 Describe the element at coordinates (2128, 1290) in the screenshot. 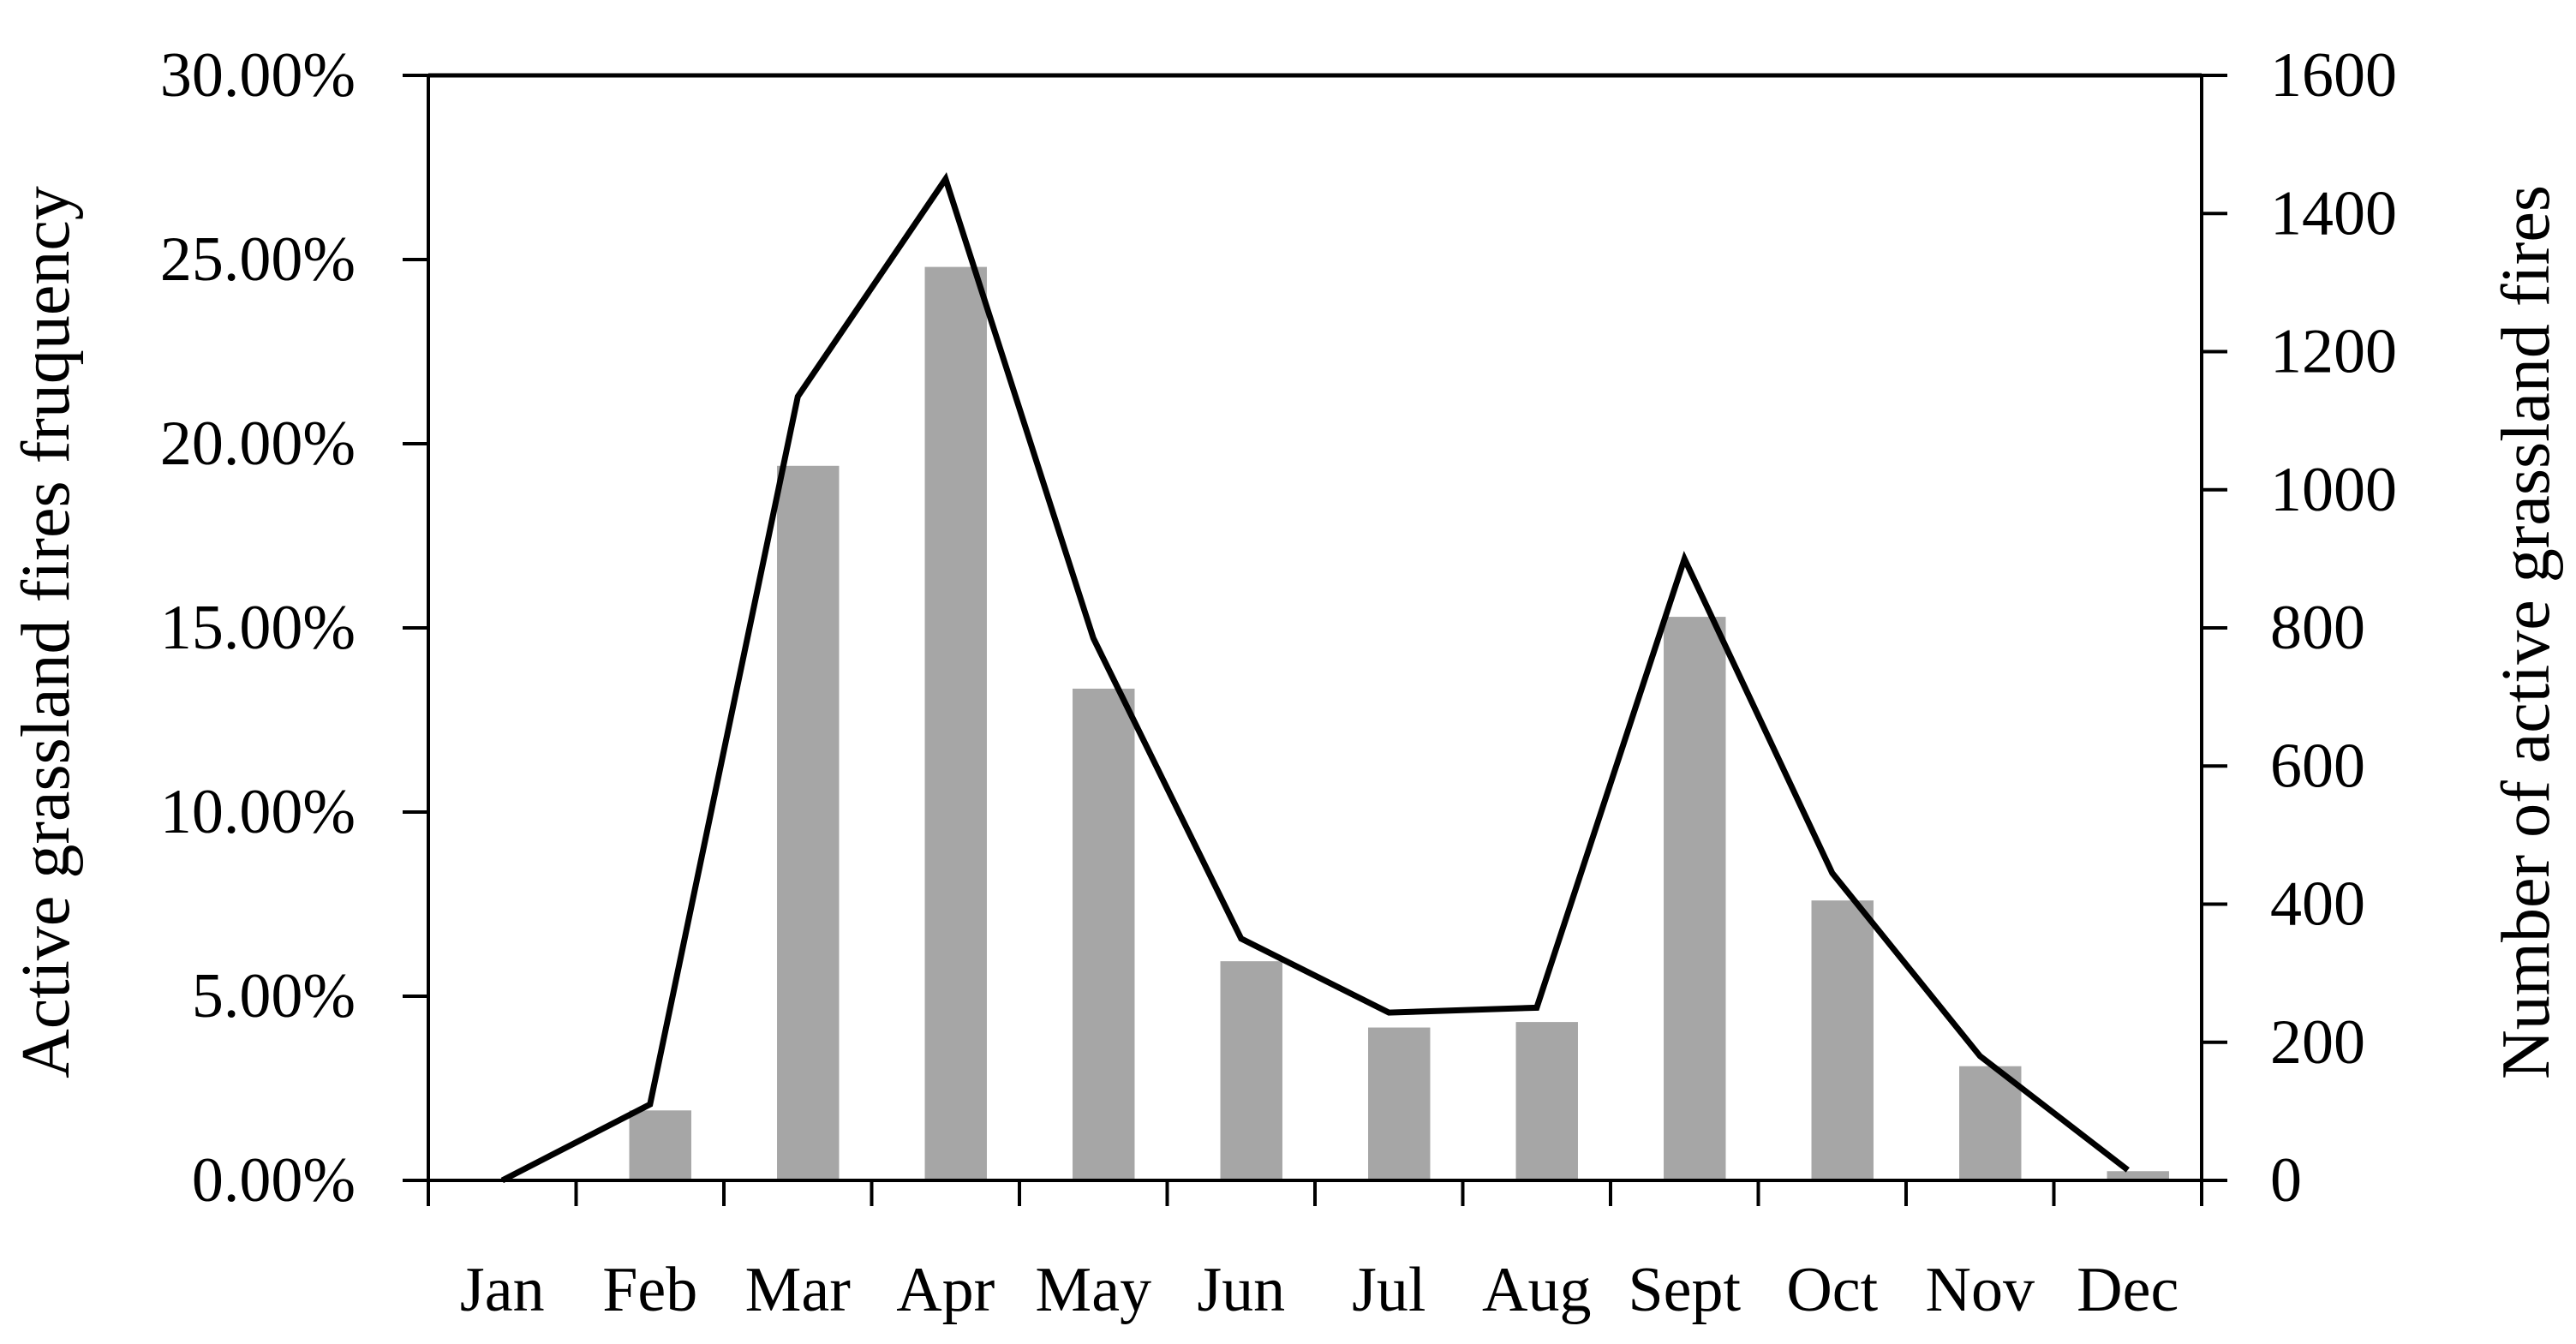

I see `x-tick-label: Dec` at that location.